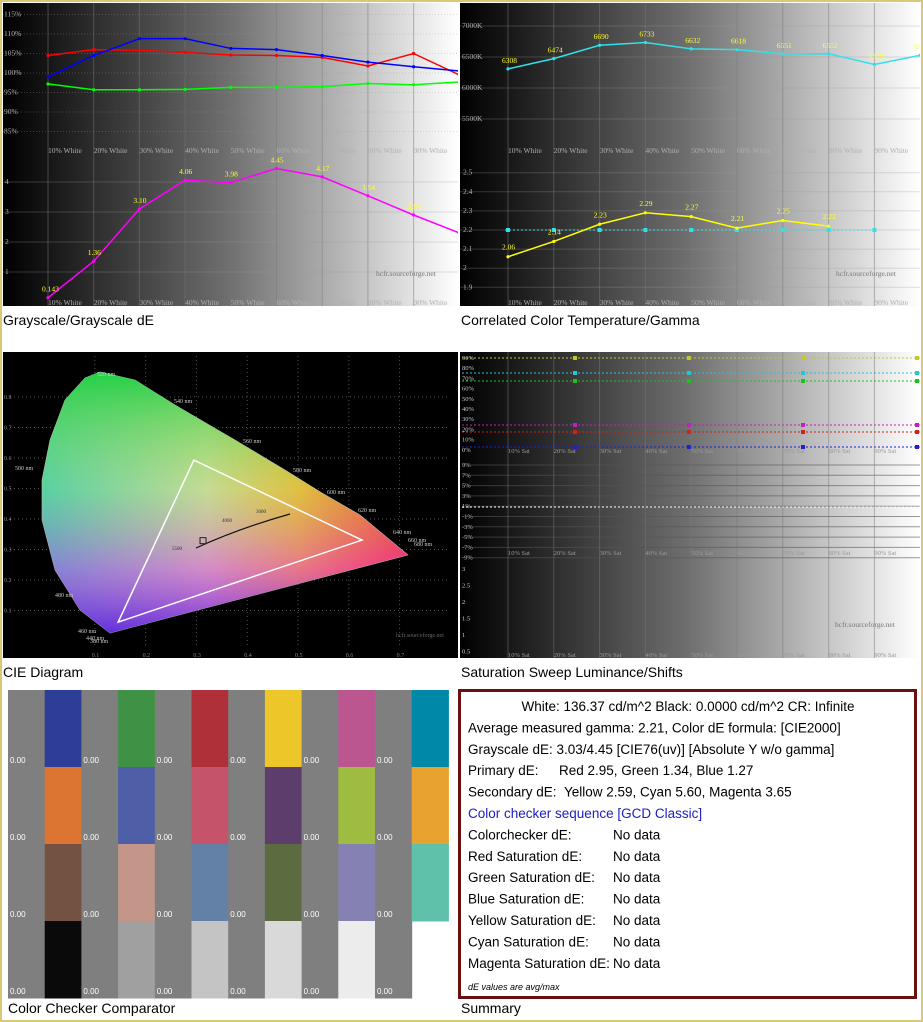 The image size is (923, 1022). I want to click on x-tick-label: 20% White, so click(571, 150).